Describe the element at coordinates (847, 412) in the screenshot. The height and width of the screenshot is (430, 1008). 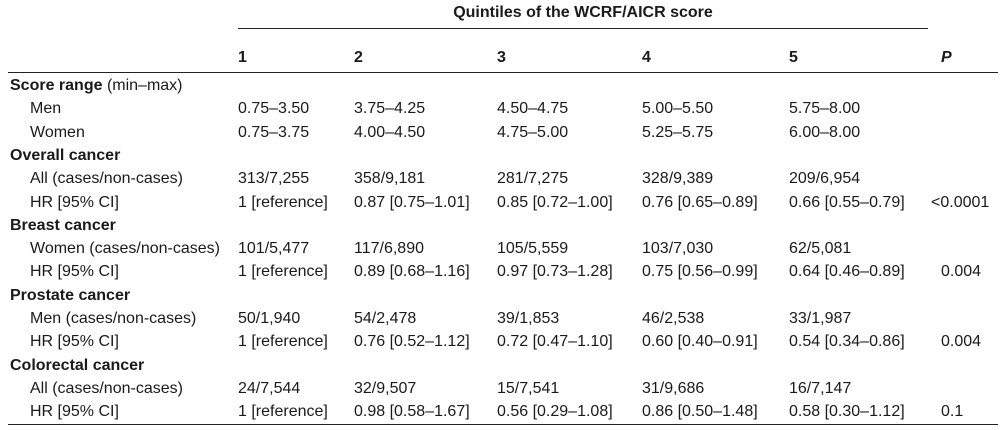
I see `table-cell-quintile-5: 0.58 [0.30–1.12]` at that location.